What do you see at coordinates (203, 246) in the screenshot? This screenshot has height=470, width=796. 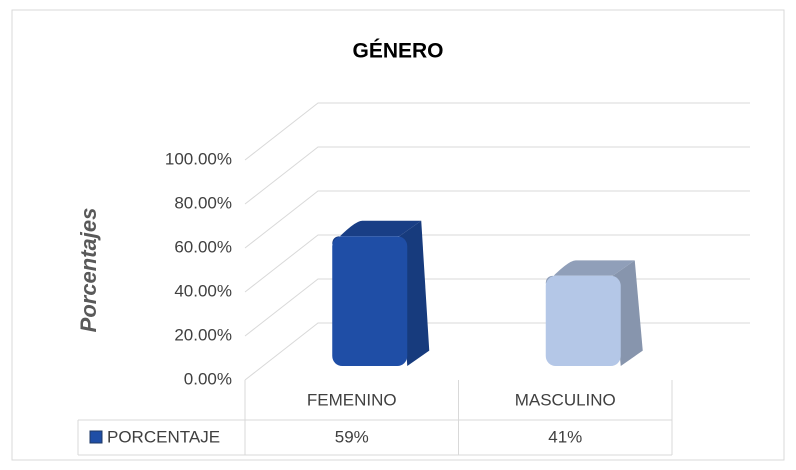 I see `y-tick-label: 60.00%` at bounding box center [203, 246].